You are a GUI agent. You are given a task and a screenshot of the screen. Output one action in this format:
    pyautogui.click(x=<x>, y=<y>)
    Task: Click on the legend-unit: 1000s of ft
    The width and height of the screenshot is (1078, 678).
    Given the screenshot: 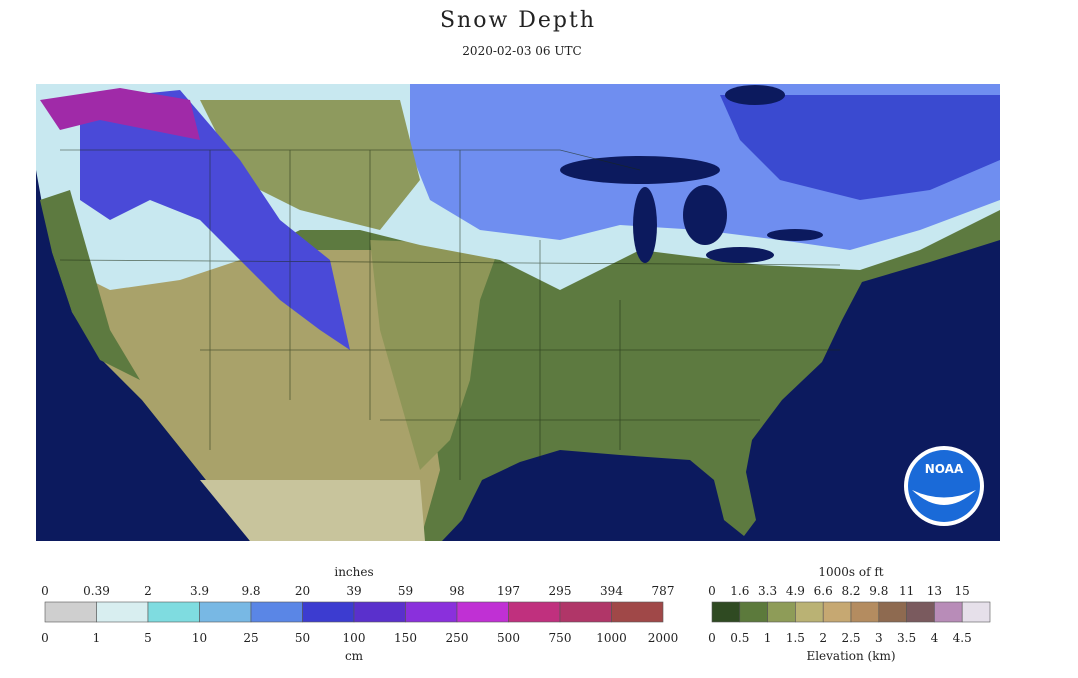 What is the action you would take?
    pyautogui.click(x=850, y=572)
    